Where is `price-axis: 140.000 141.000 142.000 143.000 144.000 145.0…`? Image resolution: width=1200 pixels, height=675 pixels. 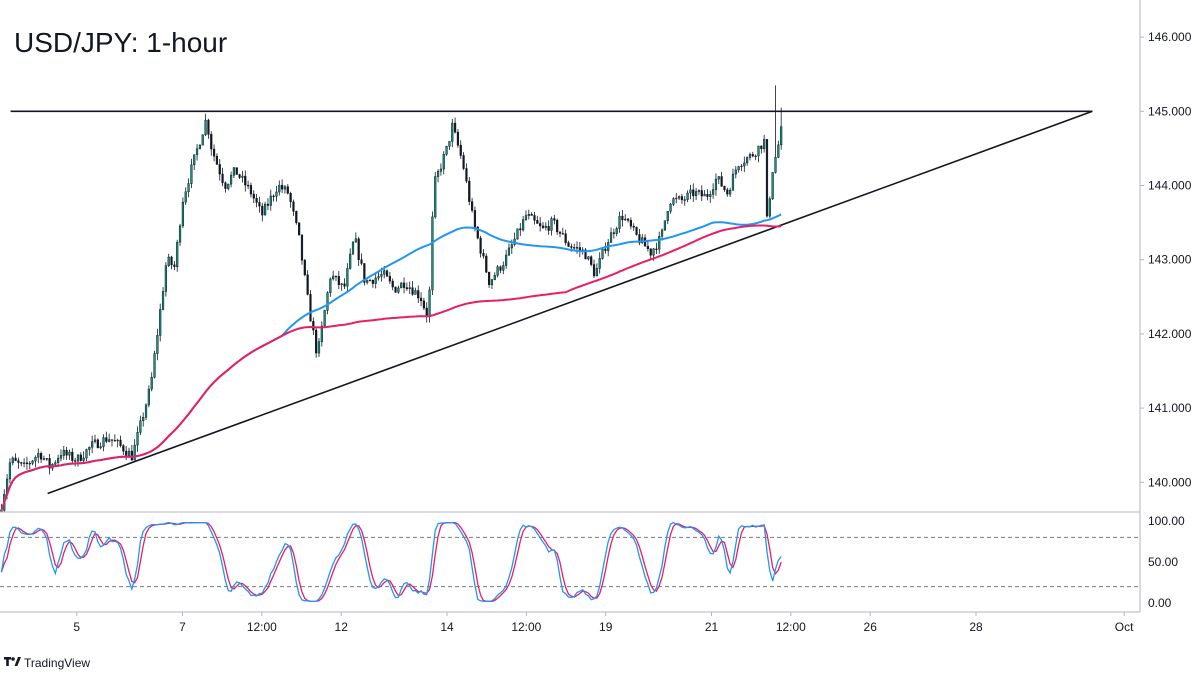 price-axis: 140.000 141.000 142.000 143.000 144.000 145.0… is located at coordinates (1166, 259).